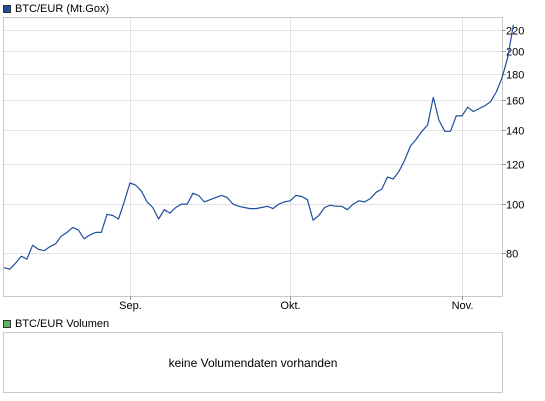  What do you see at coordinates (515, 76) in the screenshot?
I see `y-tick-label: 180` at bounding box center [515, 76].